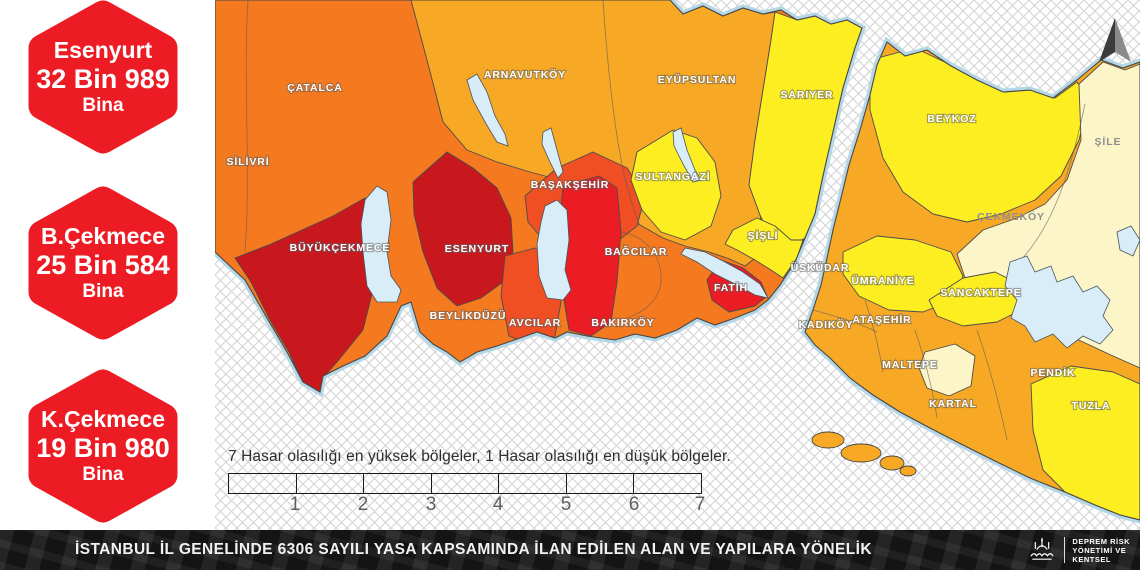 The image size is (1140, 570). I want to click on label-pendik: PENDİK, so click(1052, 372).